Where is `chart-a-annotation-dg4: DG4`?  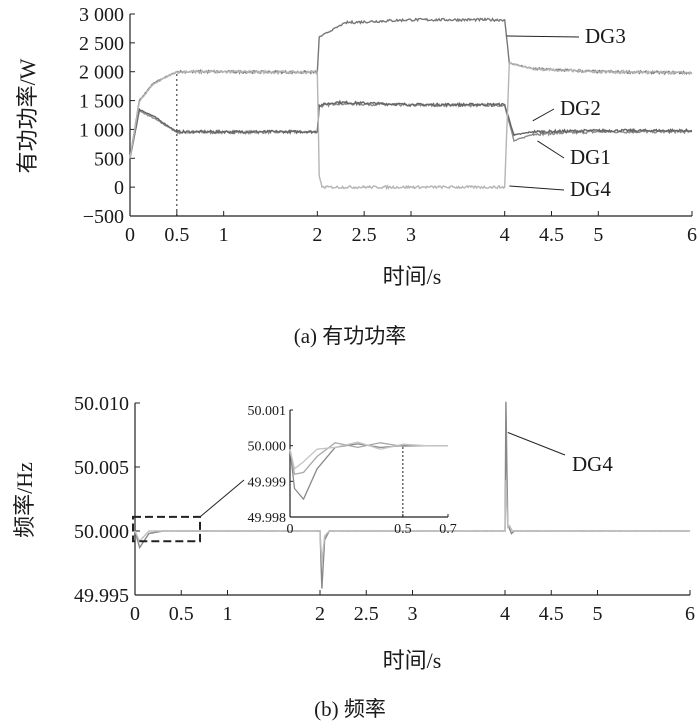 chart-a-annotation-dg4: DG4 is located at coordinates (590, 189).